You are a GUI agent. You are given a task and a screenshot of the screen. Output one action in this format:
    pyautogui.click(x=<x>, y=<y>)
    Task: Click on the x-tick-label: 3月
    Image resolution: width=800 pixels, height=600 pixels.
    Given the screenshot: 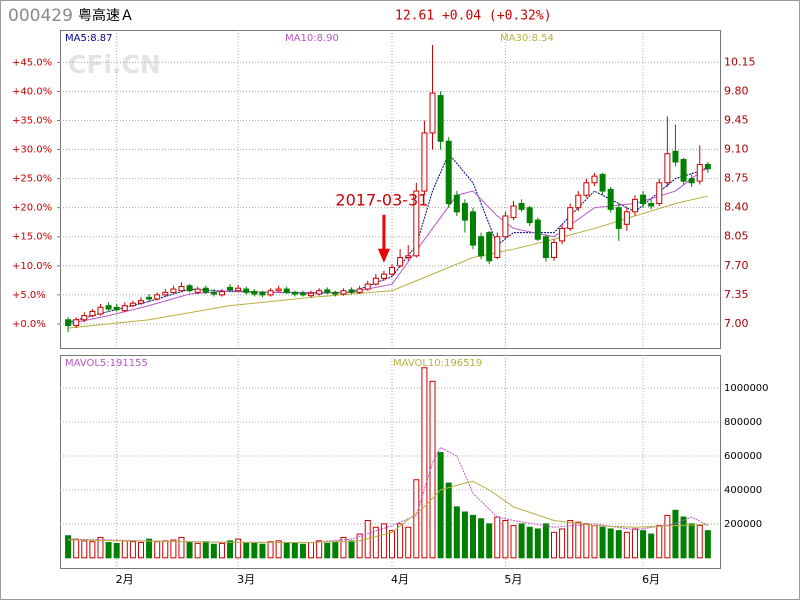 What is the action you would take?
    pyautogui.click(x=246, y=579)
    